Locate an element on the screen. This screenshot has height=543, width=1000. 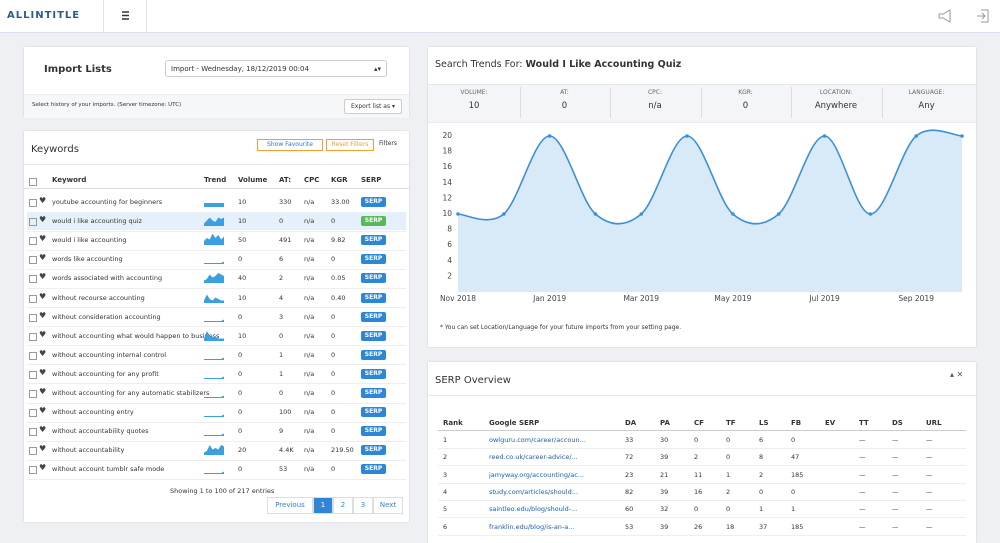
column-header: Trend is located at coordinates (215, 180).